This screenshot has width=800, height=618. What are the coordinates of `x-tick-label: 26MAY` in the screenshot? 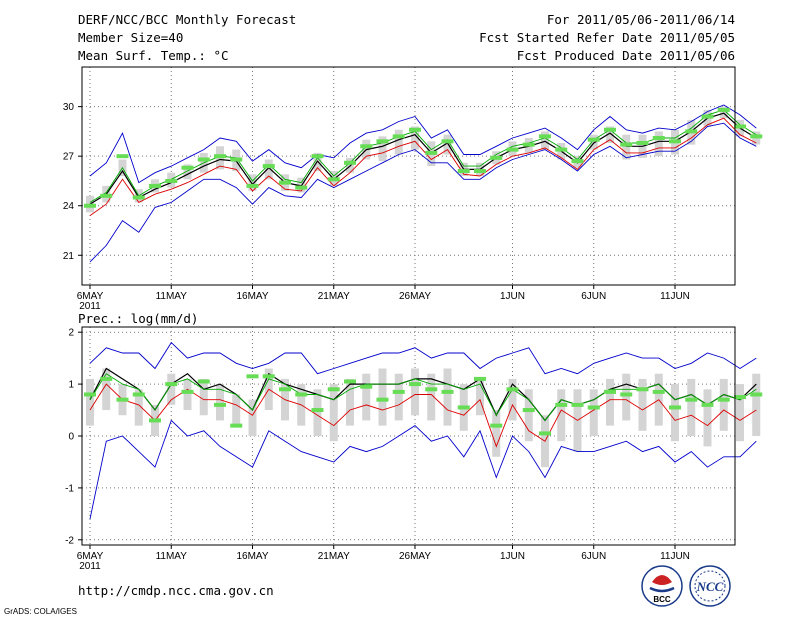 It's located at (415, 296).